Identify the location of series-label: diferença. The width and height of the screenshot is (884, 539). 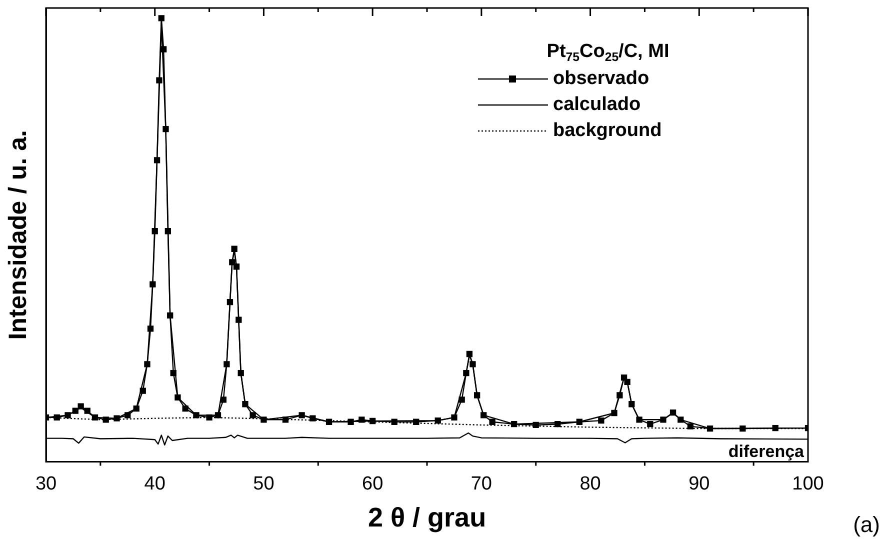
(766, 451).